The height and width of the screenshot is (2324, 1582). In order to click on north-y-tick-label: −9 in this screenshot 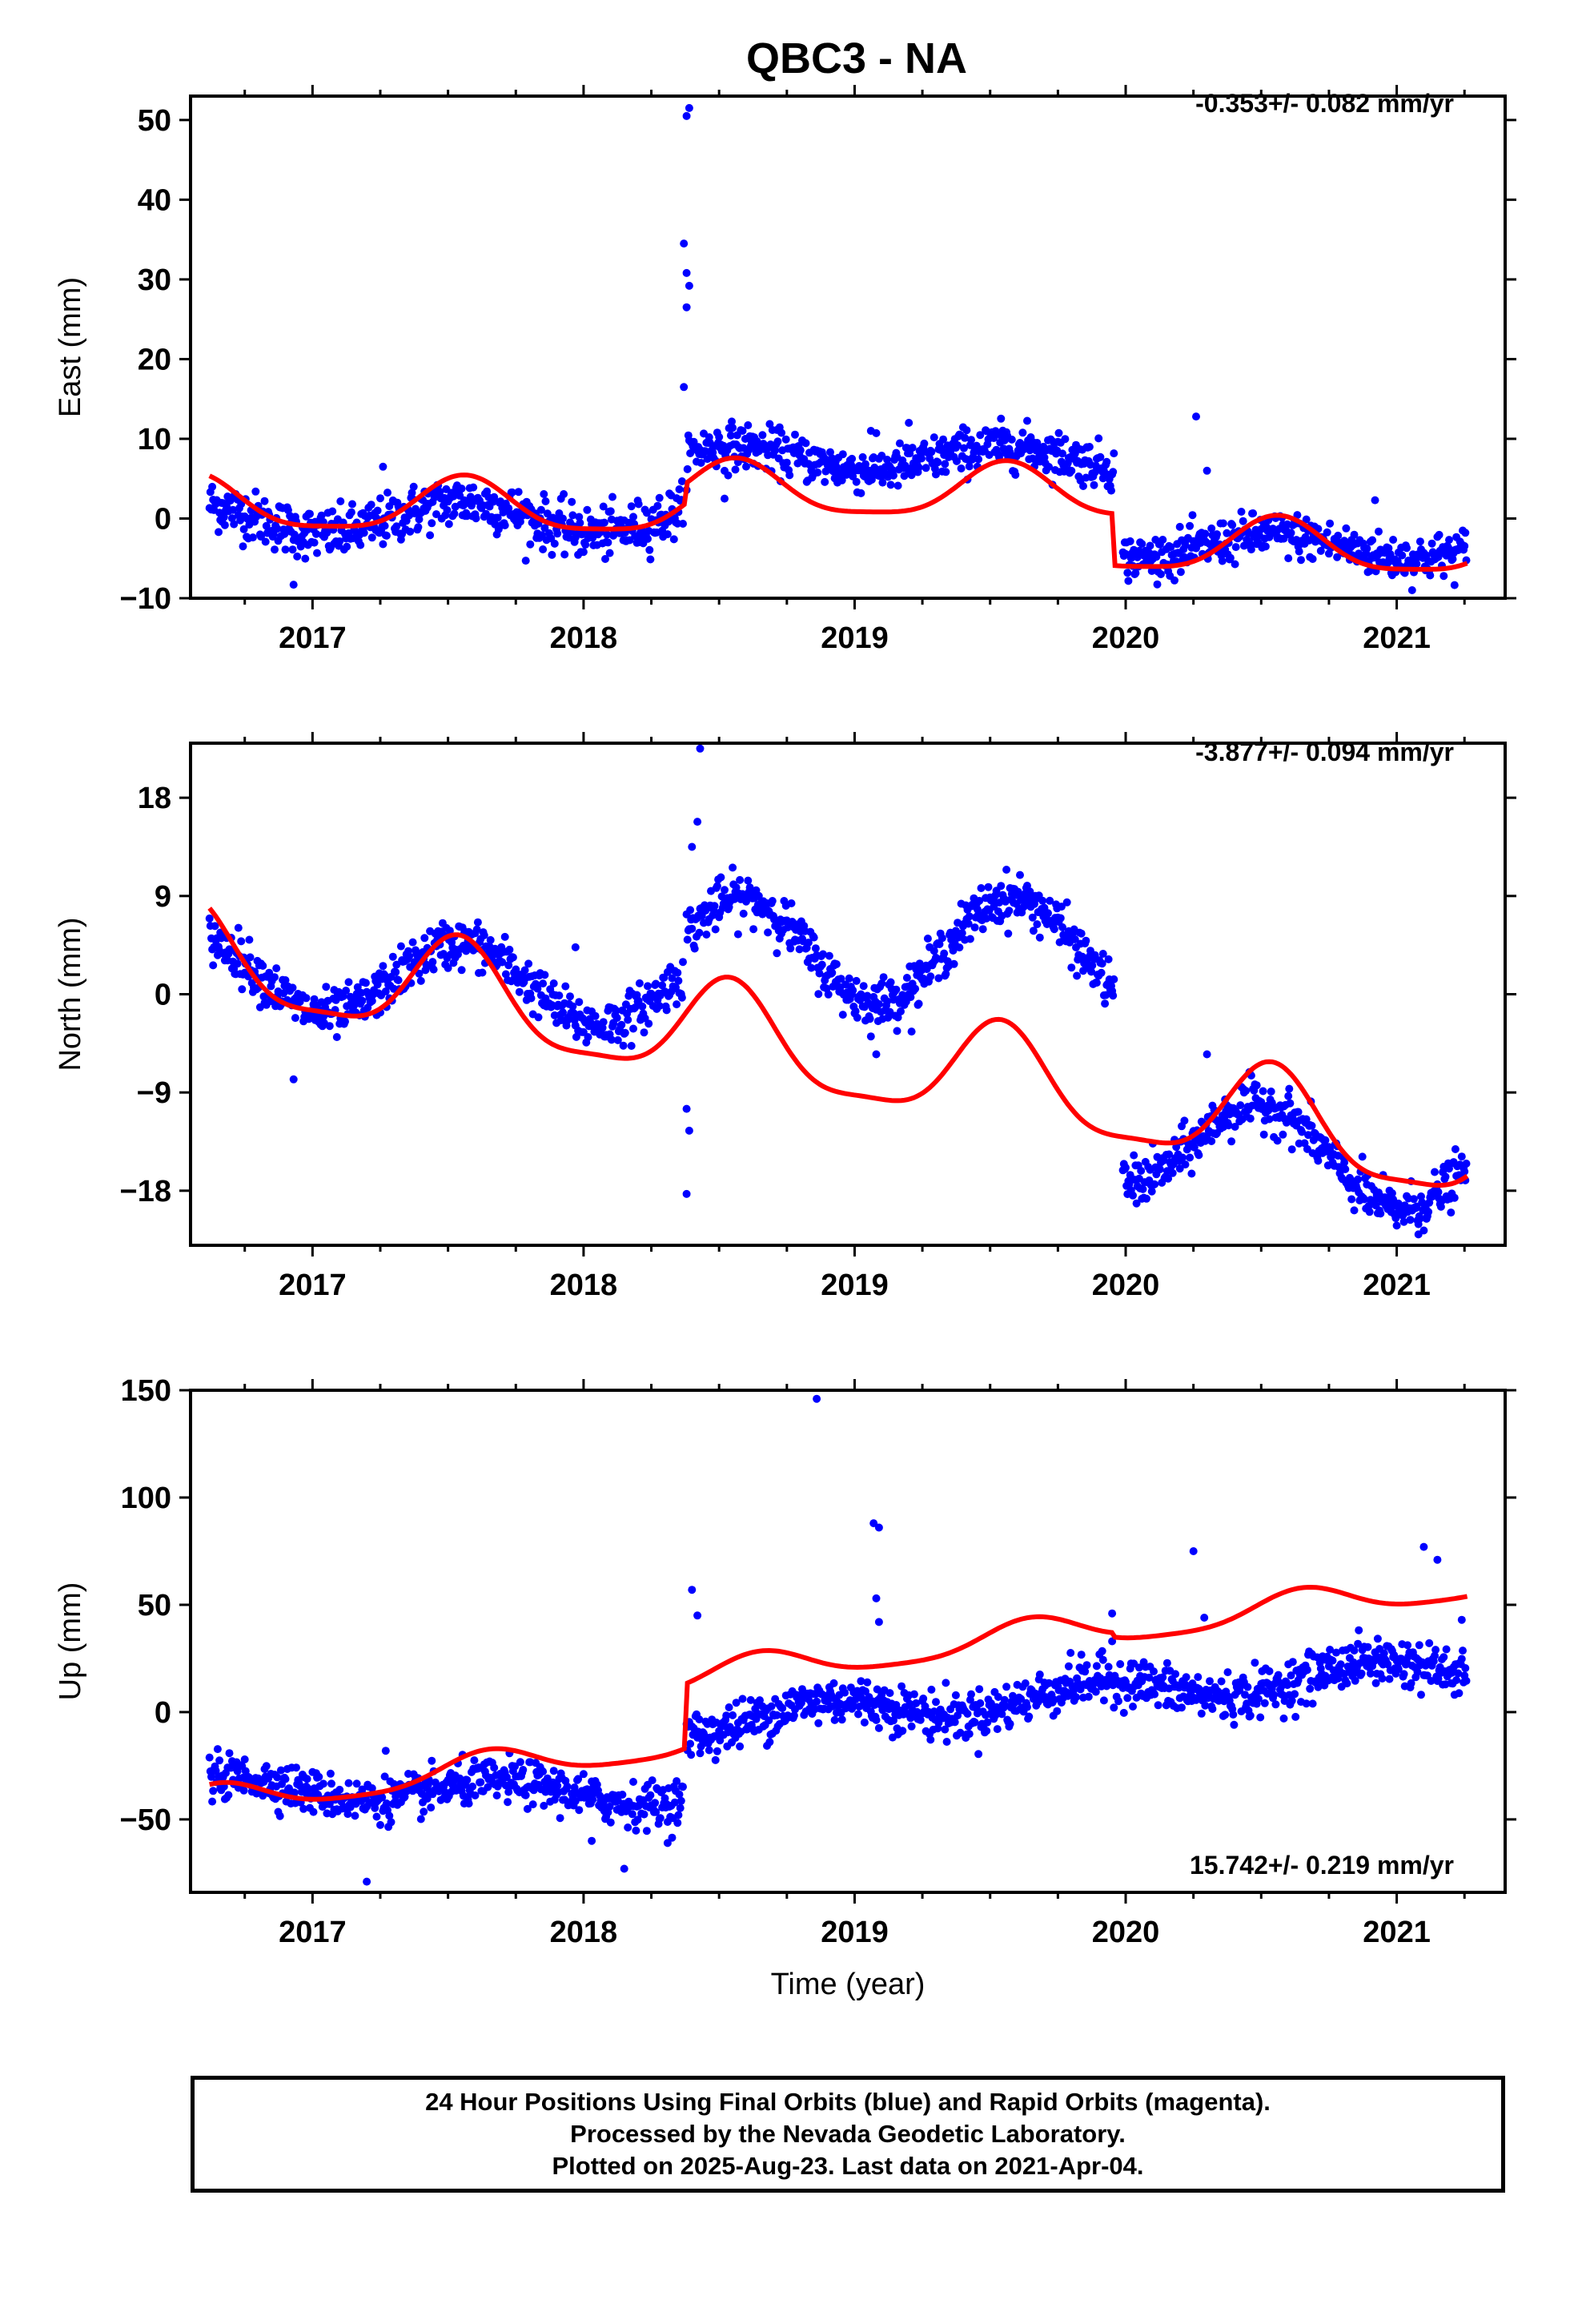, I will do `click(154, 1093)`.